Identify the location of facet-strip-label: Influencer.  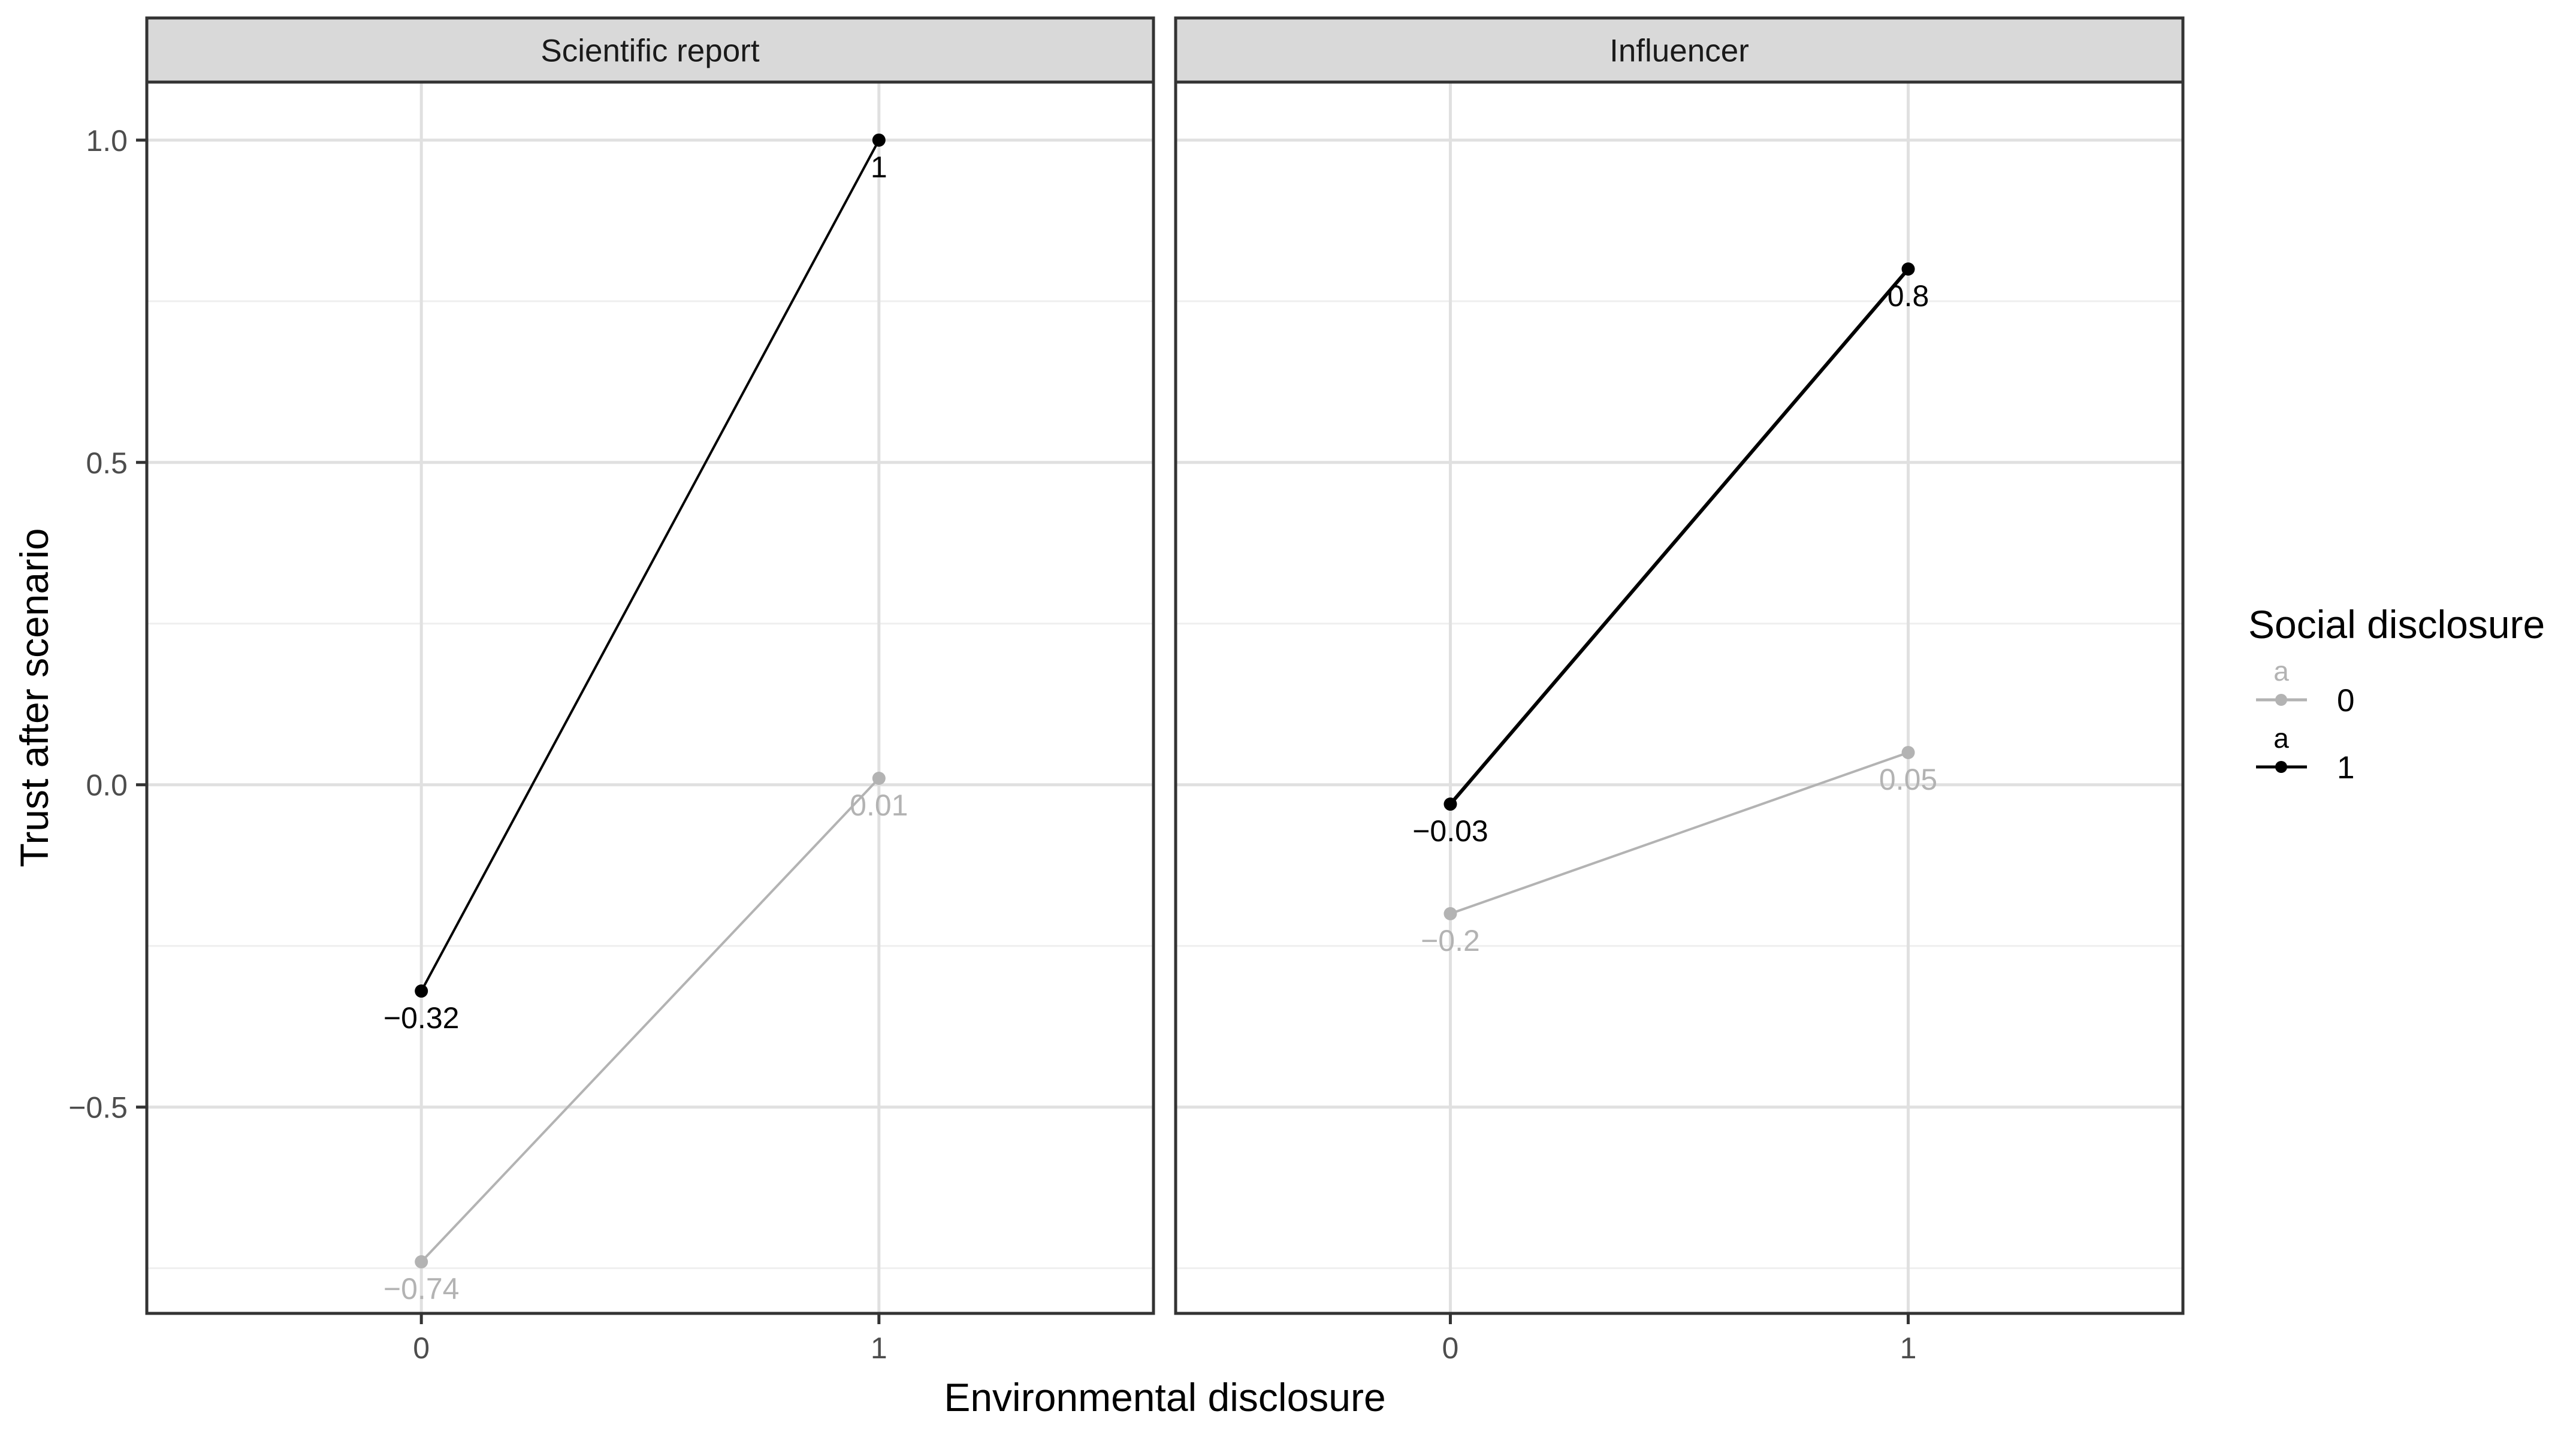
(1679, 51).